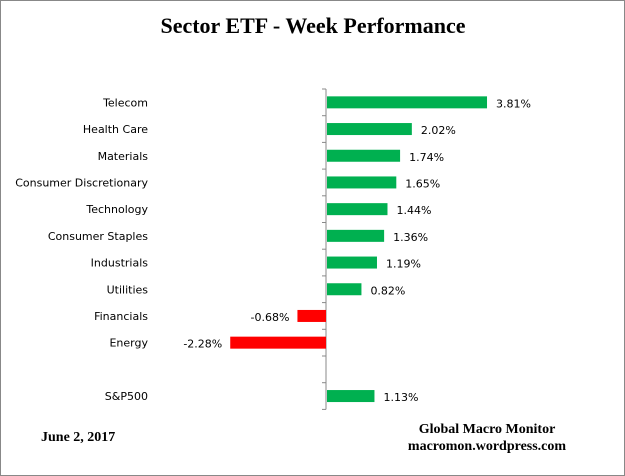 The image size is (625, 476). Describe the element at coordinates (438, 130) in the screenshot. I see `data-label: 2.02%` at that location.